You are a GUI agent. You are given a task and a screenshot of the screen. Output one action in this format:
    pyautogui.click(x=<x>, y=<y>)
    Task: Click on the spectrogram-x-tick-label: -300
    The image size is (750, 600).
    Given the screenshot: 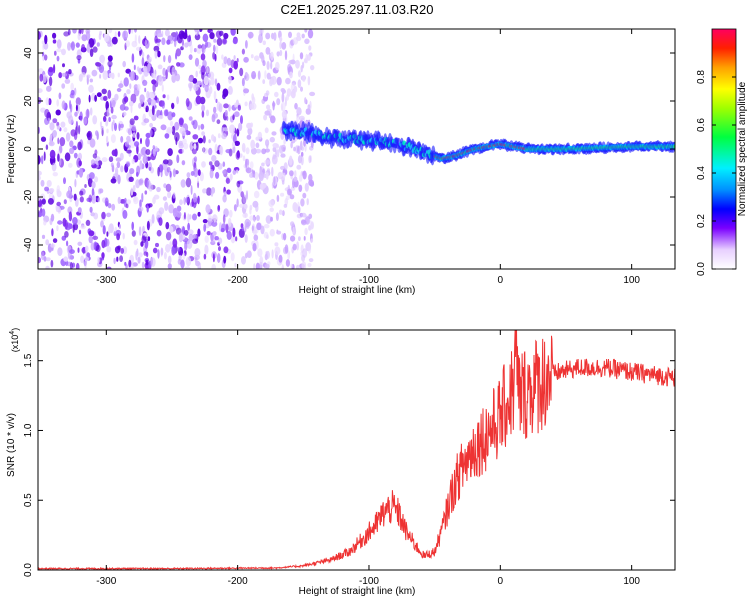 What is the action you would take?
    pyautogui.click(x=106, y=280)
    